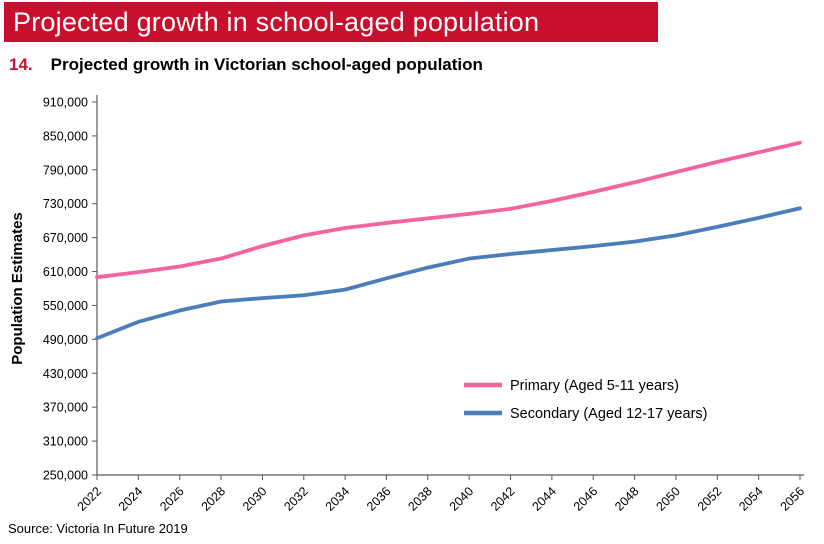 The width and height of the screenshot is (824, 544). Describe the element at coordinates (338, 499) in the screenshot. I see `x-tick-label: 2034` at that location.